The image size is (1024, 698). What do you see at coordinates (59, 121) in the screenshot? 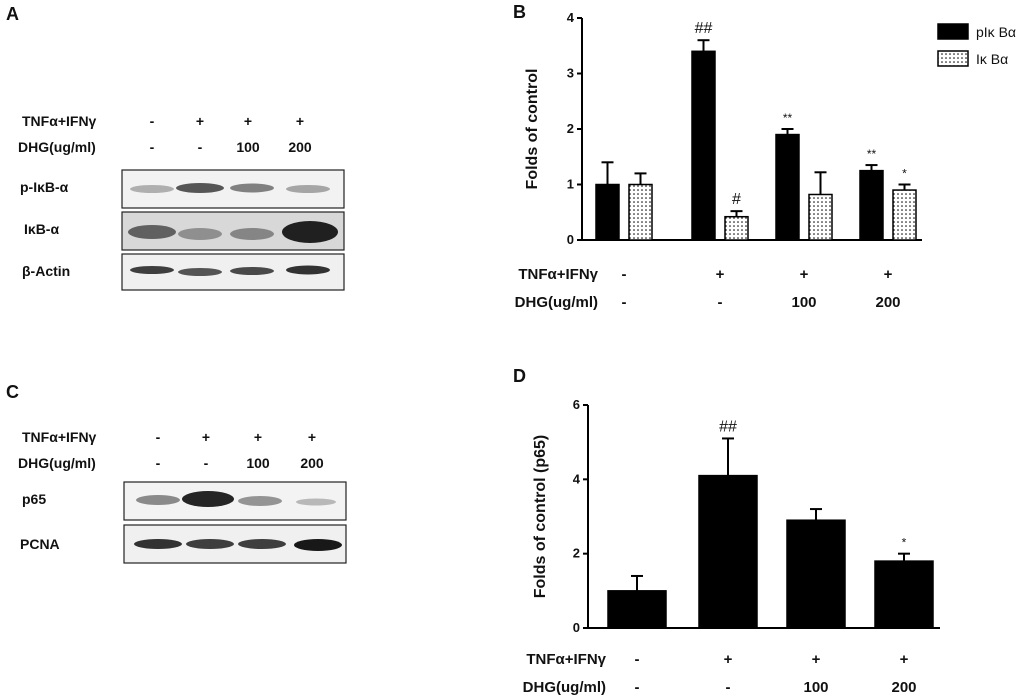
I see `panel-a-row1-label: TNFα+IFNγ` at bounding box center [59, 121].